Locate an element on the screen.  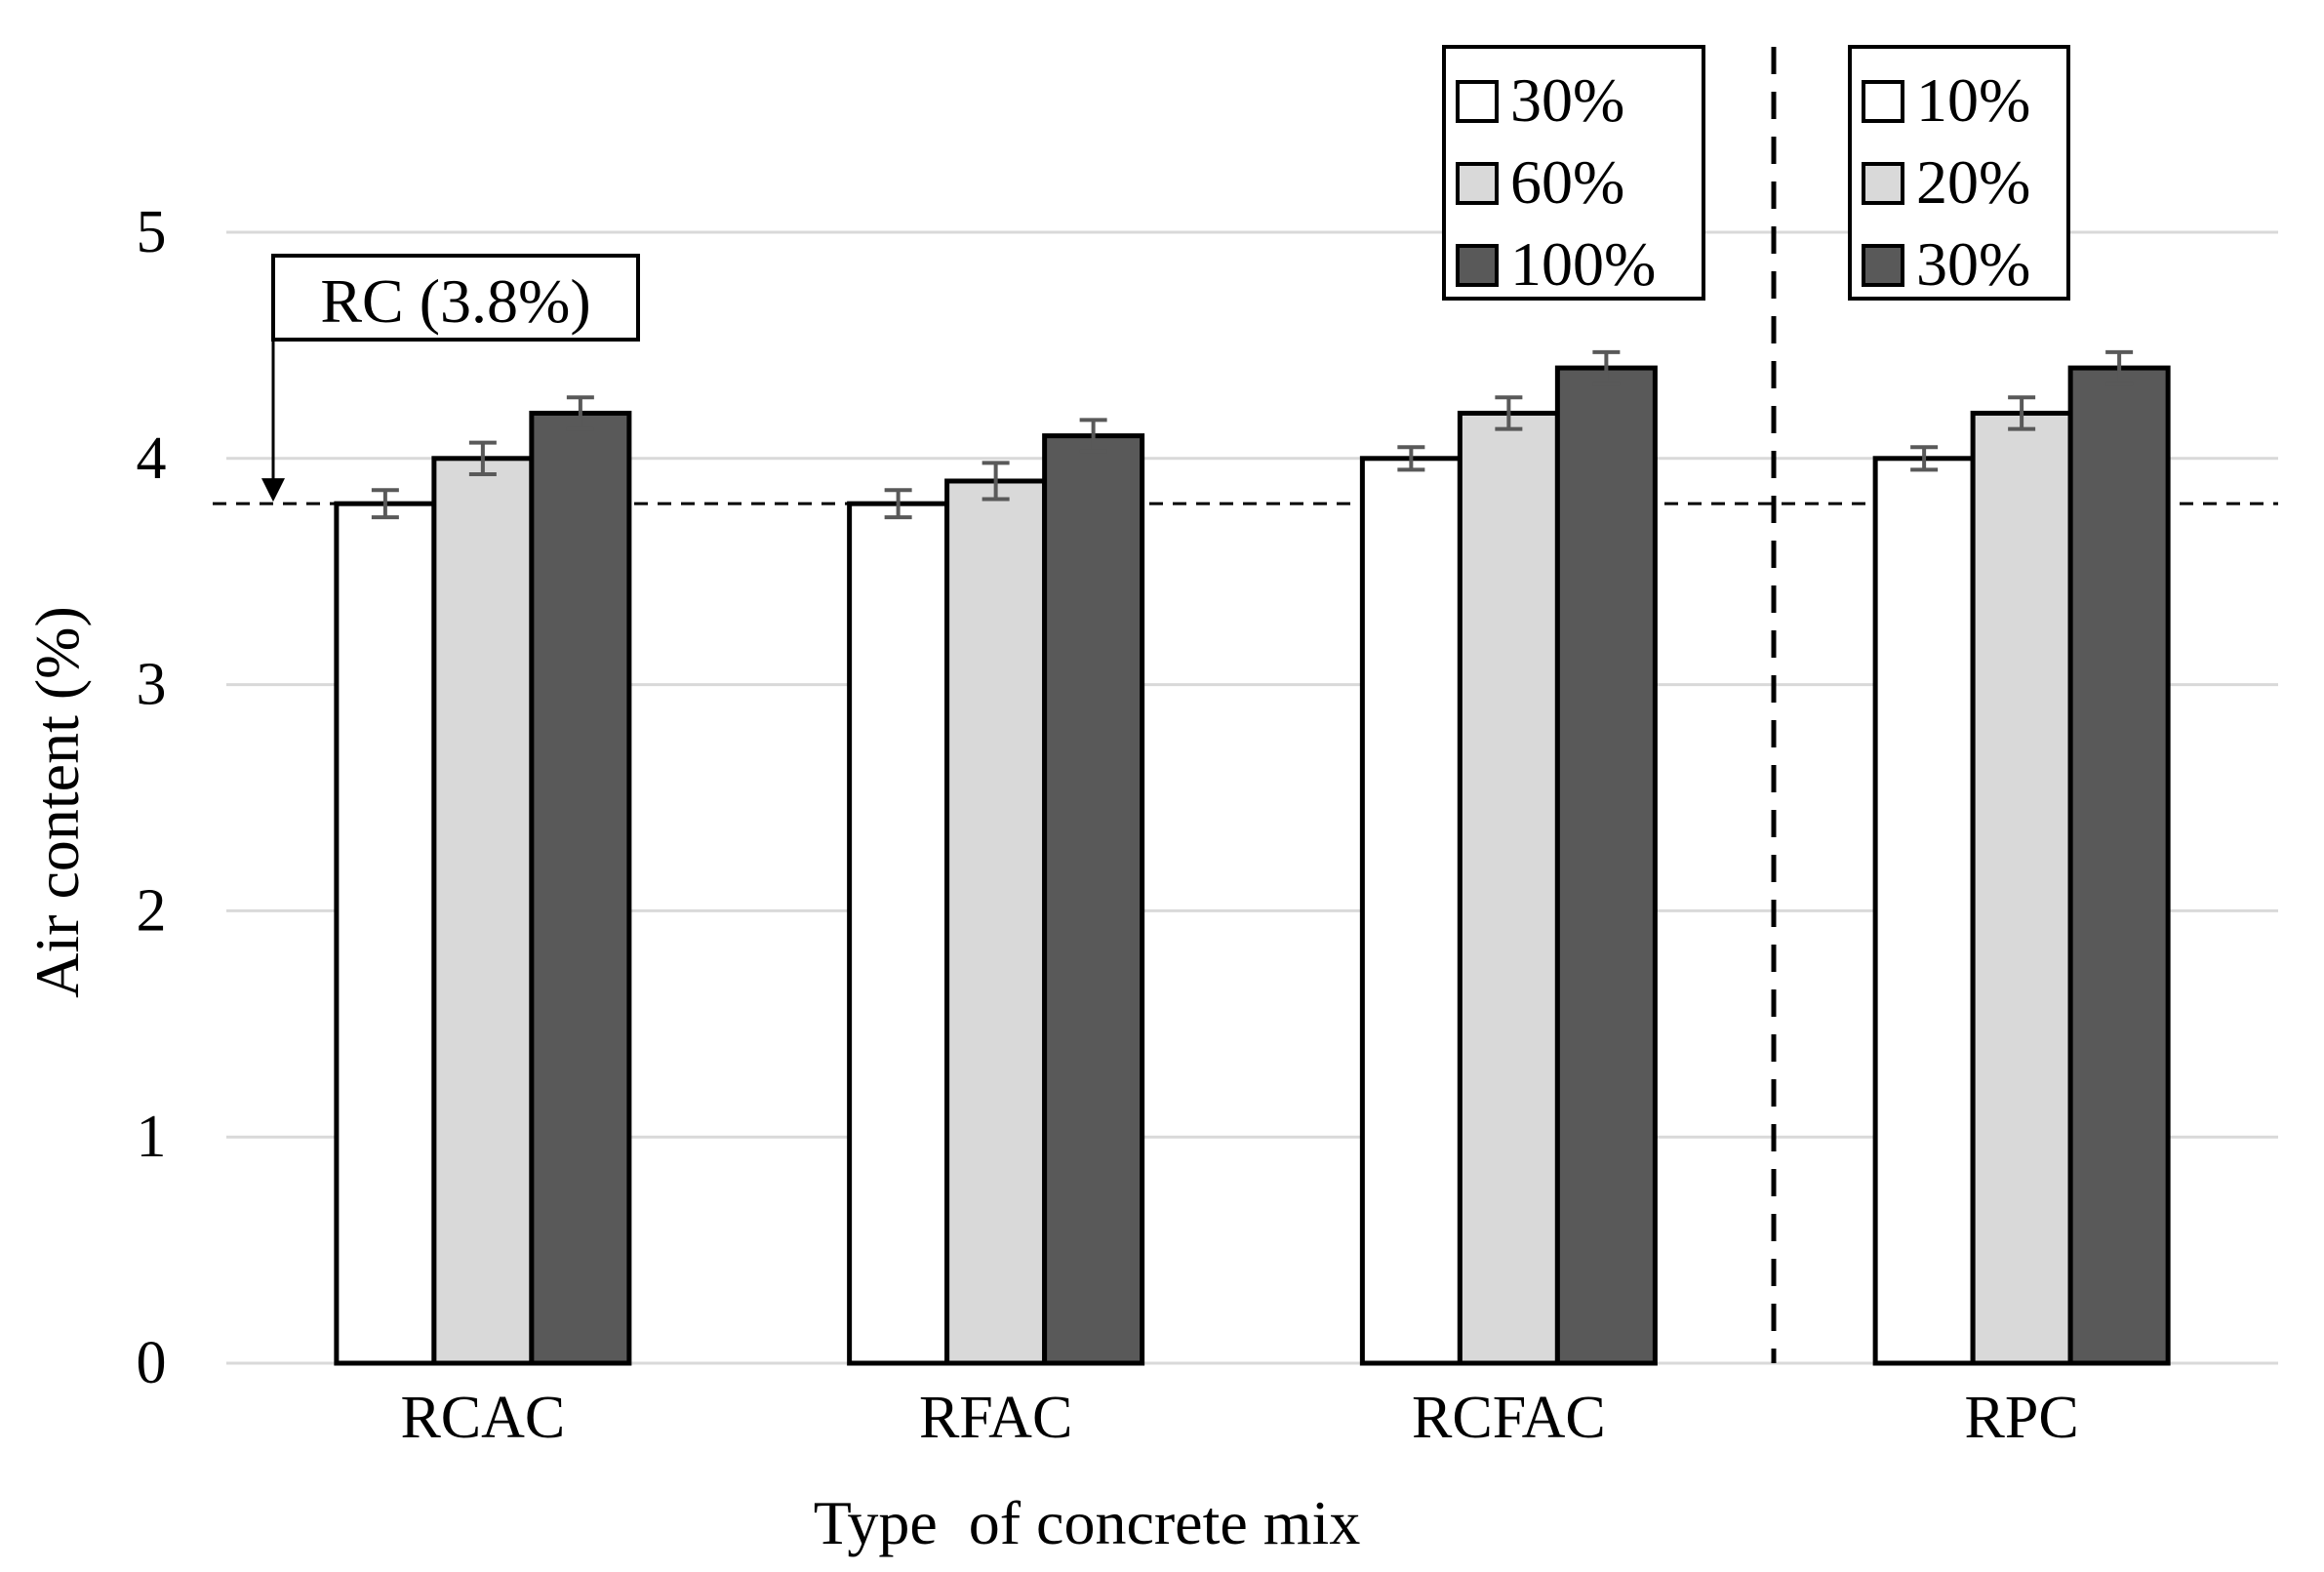
y-axis-ticks: 0 1 2 3 4 5 is located at coordinates (152, 797).